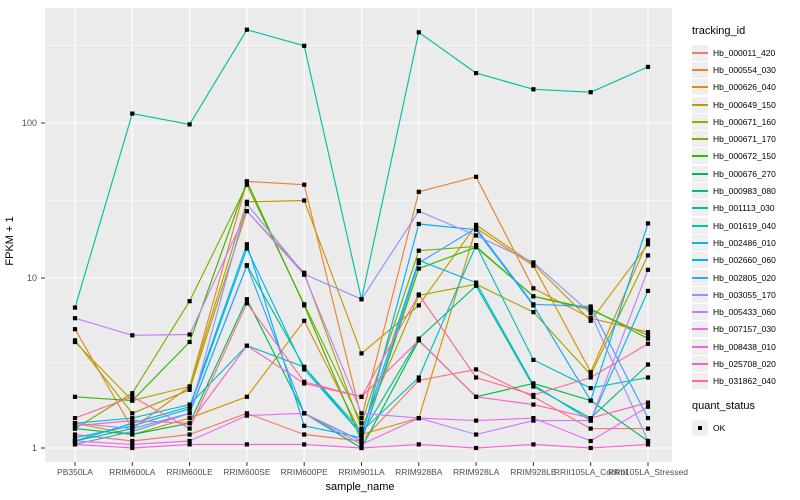  What do you see at coordinates (744, 329) in the screenshot?
I see `legend-item-label: Hb_007157_030` at bounding box center [744, 329].